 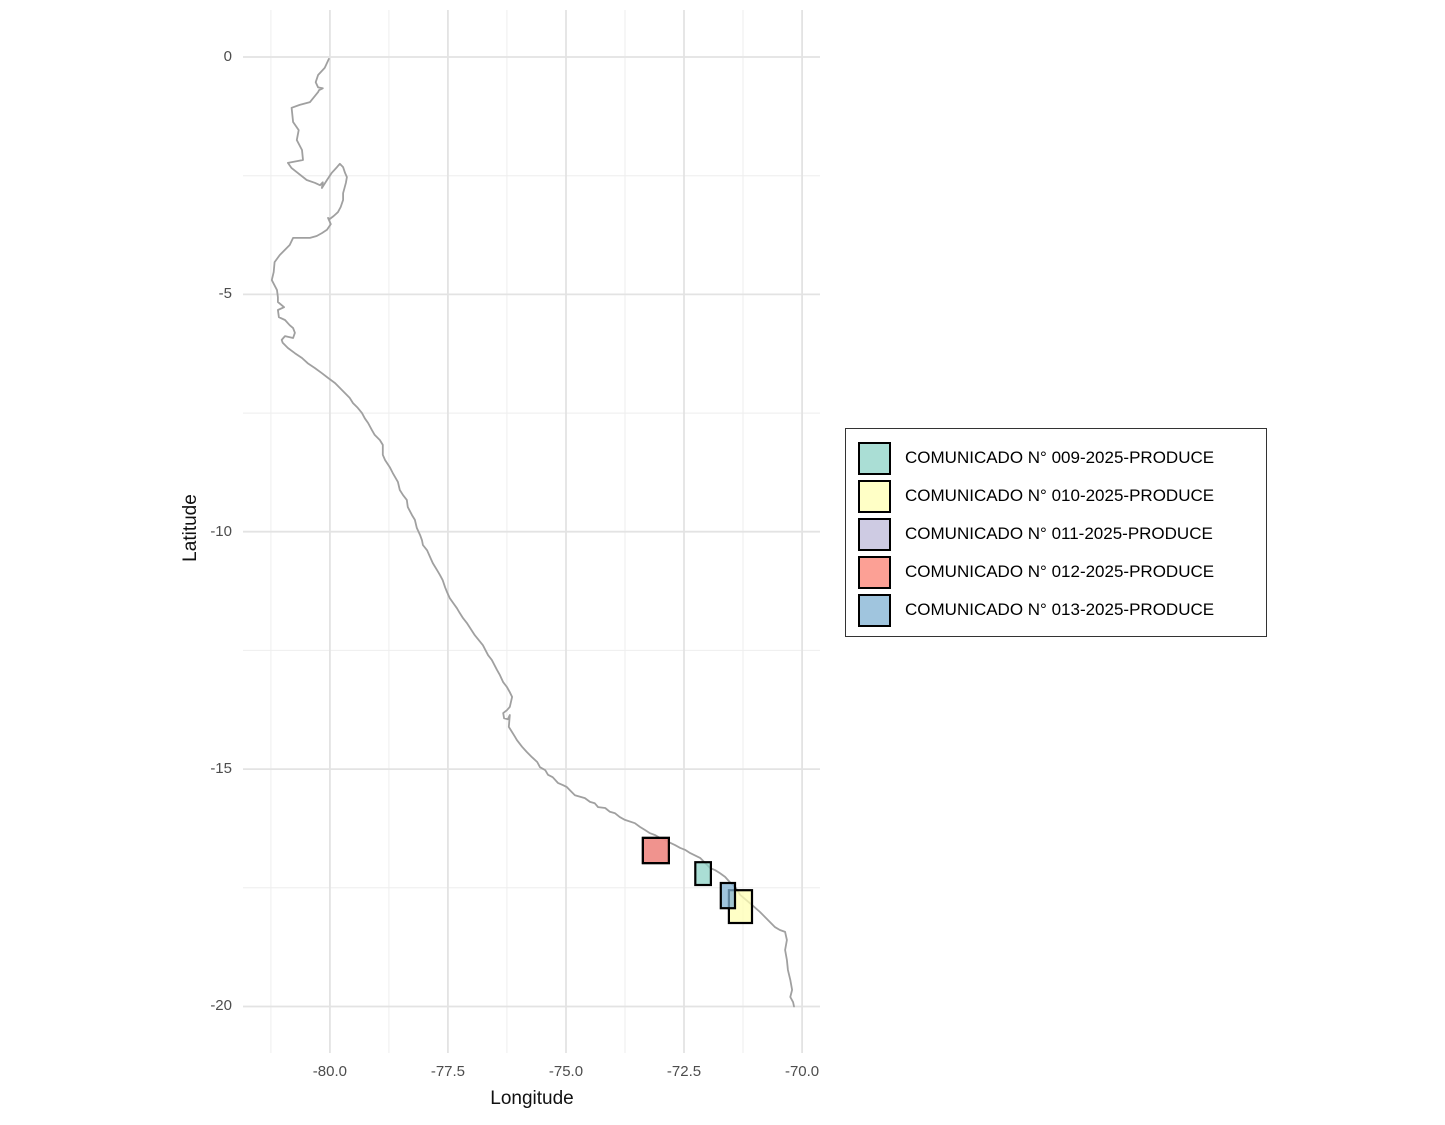 I want to click on x-tick-label: -80.0, so click(x=329, y=1071).